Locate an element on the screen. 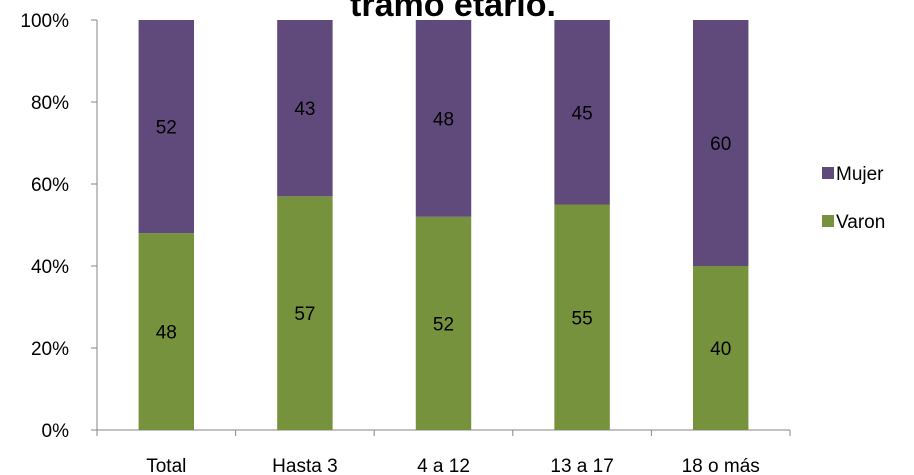 This screenshot has width=914, height=475. data-label: 60 is located at coordinates (720, 144).